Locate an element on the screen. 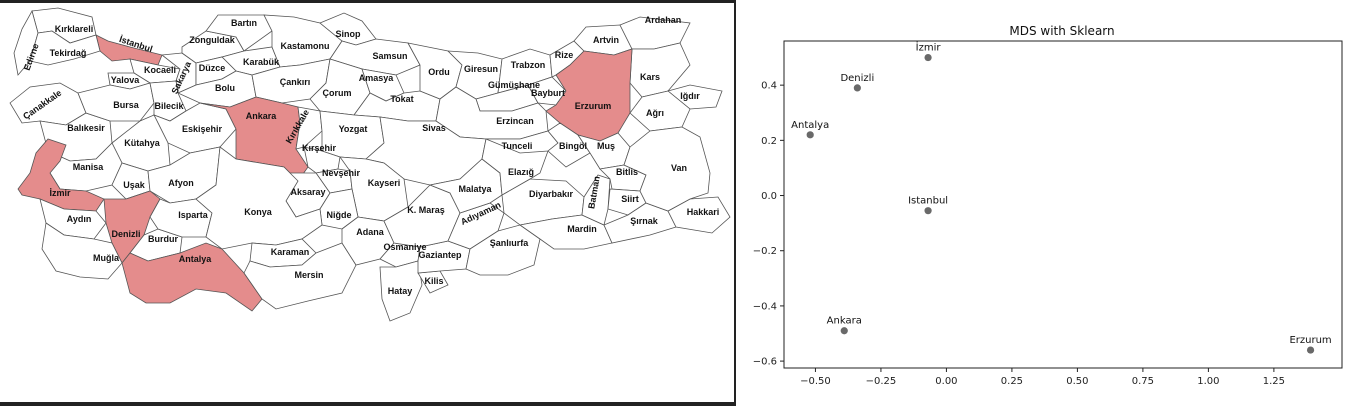  point-label-denizli: Denizli is located at coordinates (857, 78).